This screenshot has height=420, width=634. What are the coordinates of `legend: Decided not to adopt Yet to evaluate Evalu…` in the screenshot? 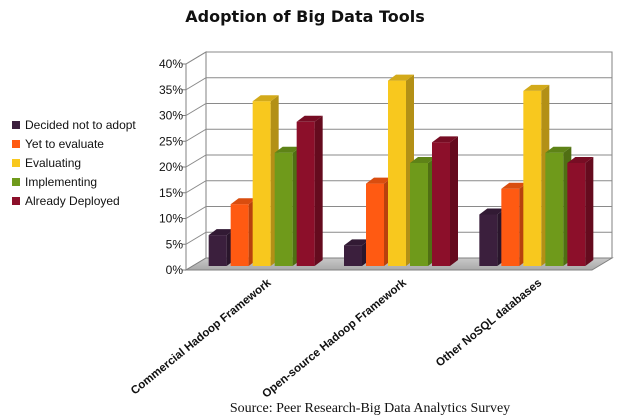 It's located at (74, 163).